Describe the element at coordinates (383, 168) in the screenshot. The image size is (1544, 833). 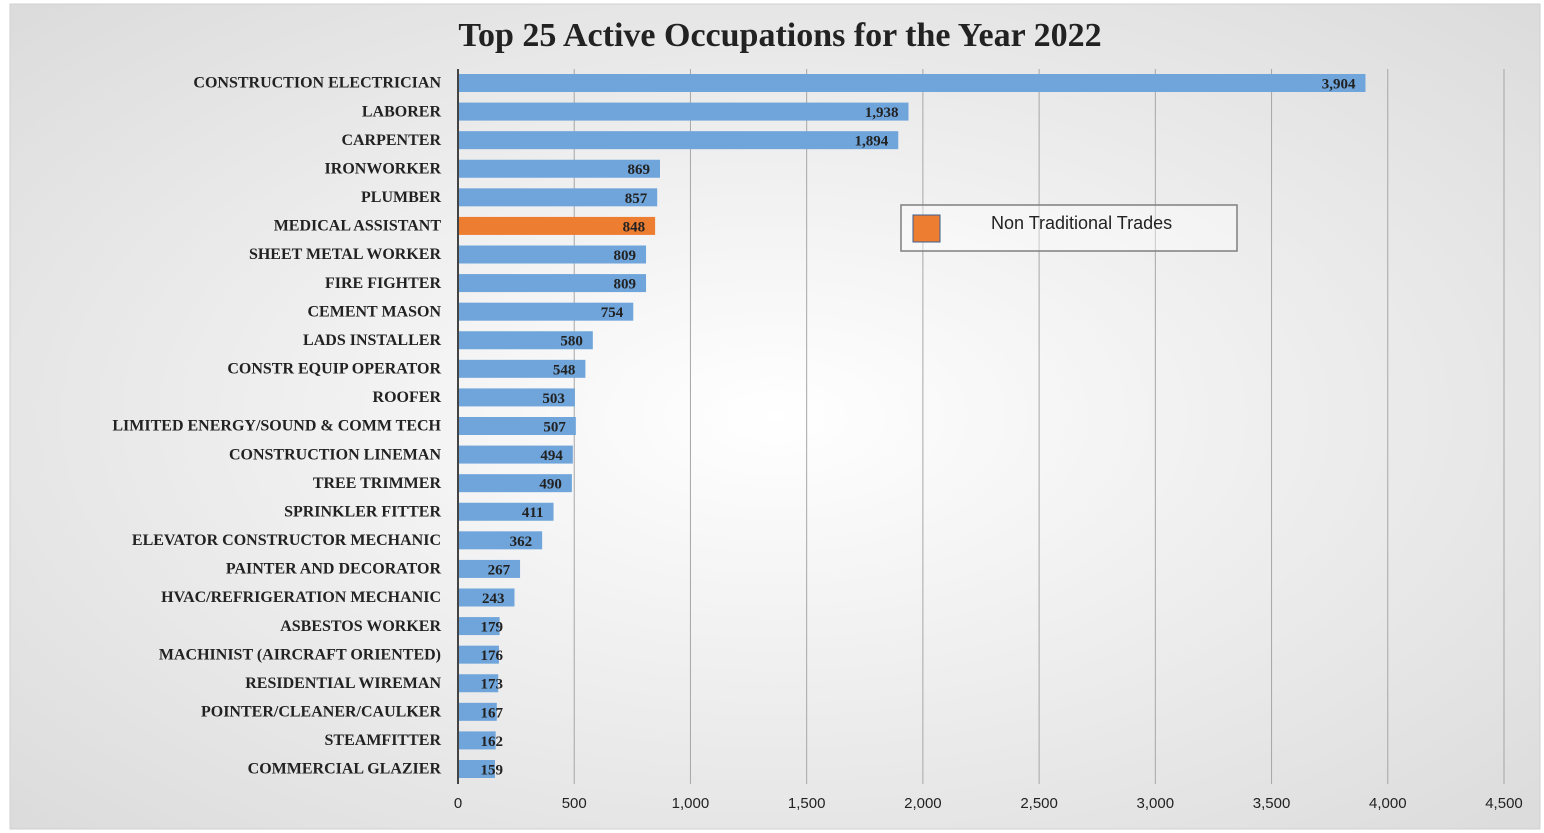
I see `category-label: IRONWORKER` at that location.